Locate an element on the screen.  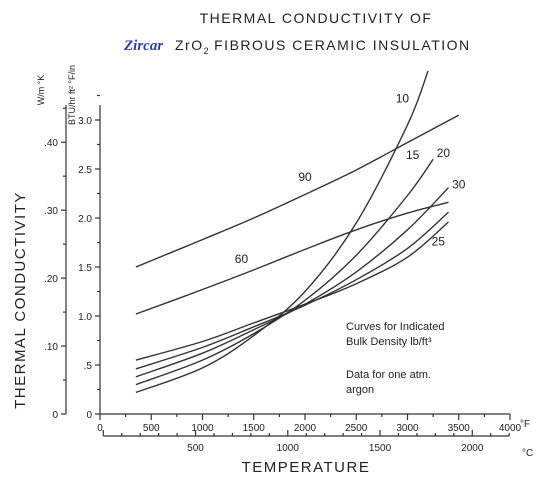
x-tick-label-f: 0 is located at coordinates (100, 428).